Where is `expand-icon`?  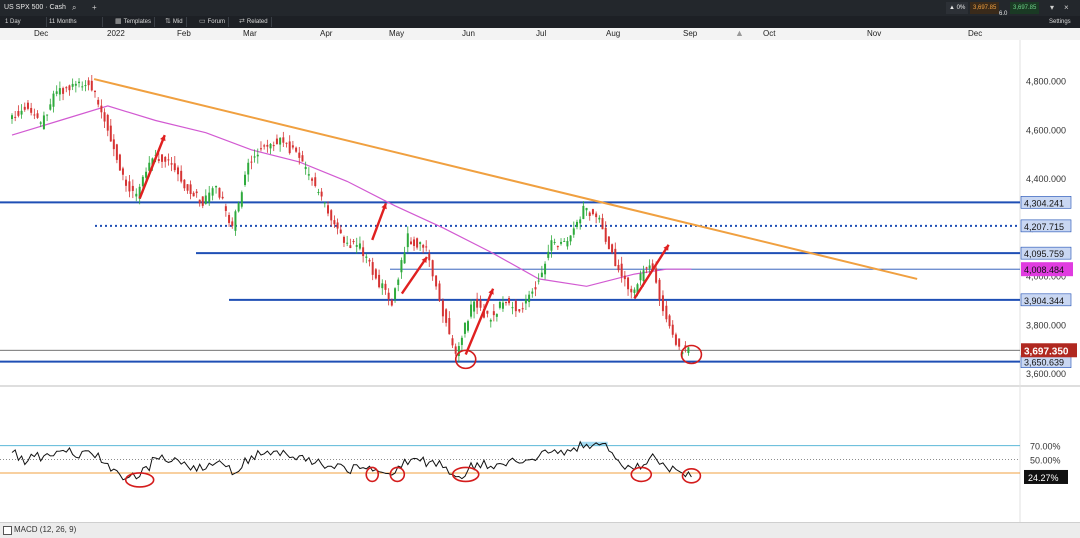 expand-icon is located at coordinates (7, 530).